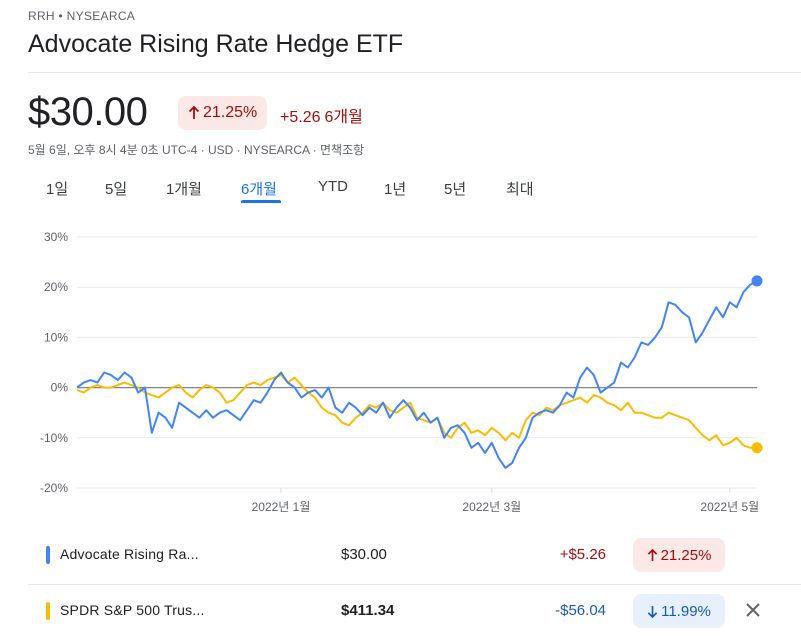 Image resolution: width=801 pixels, height=636 pixels. I want to click on x-tick-label: 2022년 5월, so click(729, 507).